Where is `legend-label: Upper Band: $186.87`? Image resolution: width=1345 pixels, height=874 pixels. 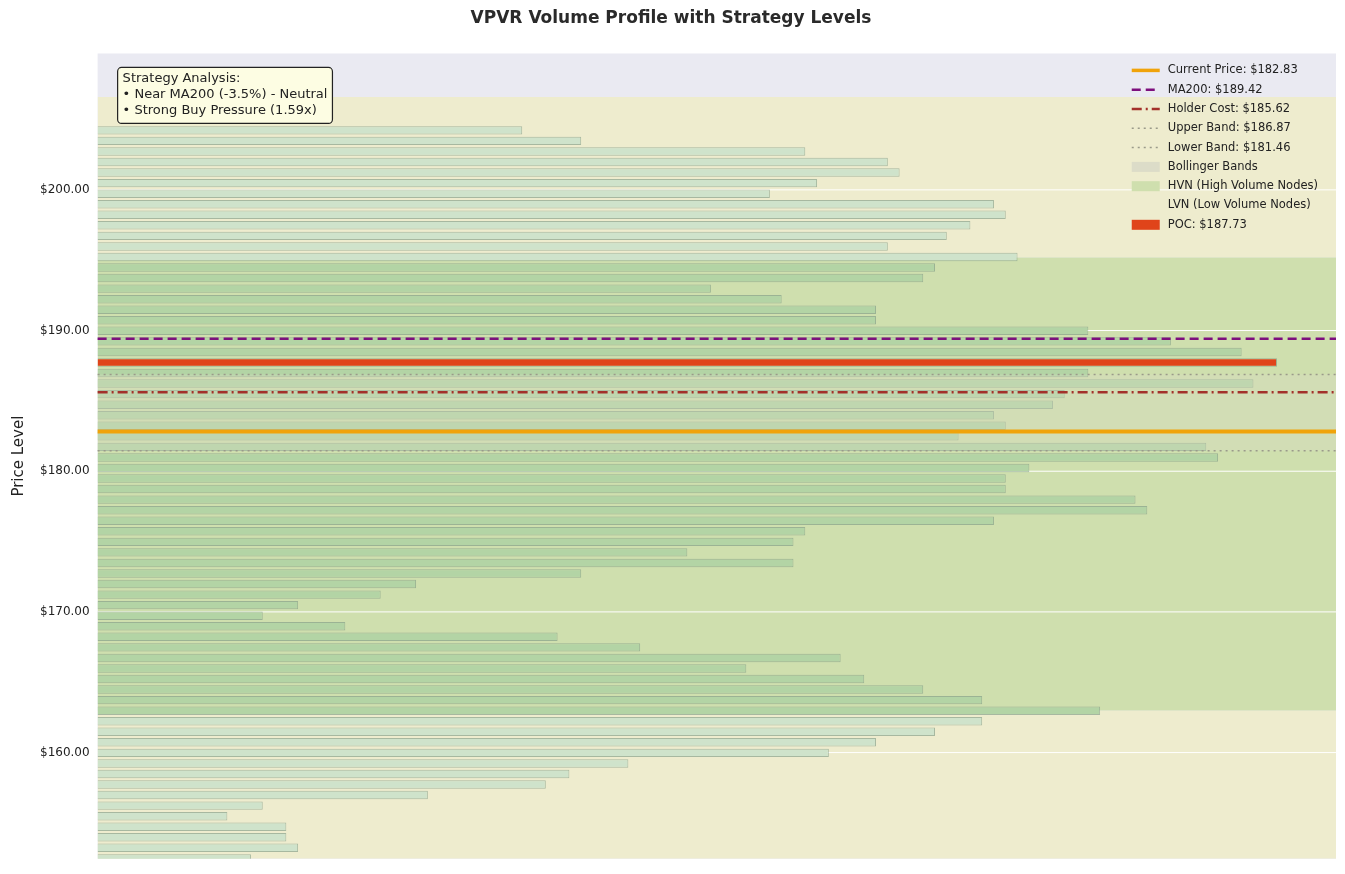 legend-label: Upper Band: $186.87 is located at coordinates (1229, 127).